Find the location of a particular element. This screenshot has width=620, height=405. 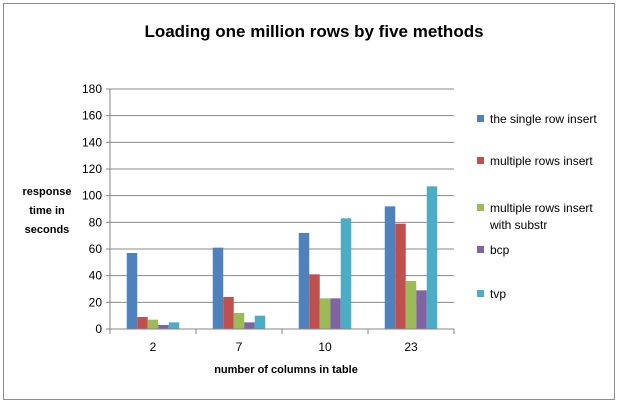

y-tick-label: 20 is located at coordinates (96, 302).